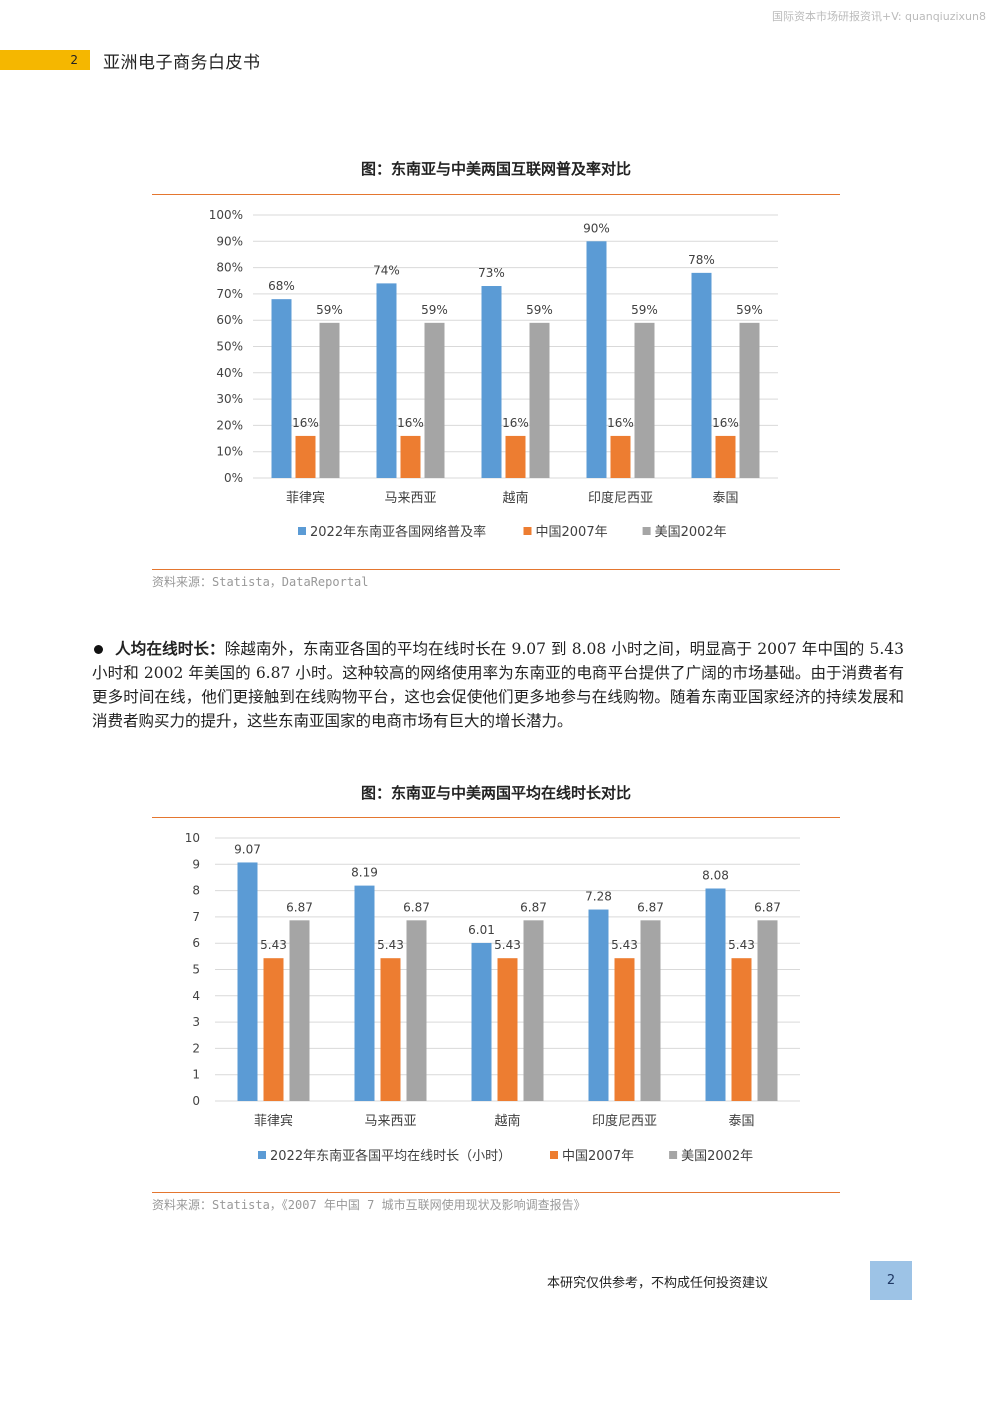 The height and width of the screenshot is (1403, 992). Describe the element at coordinates (496, 817) in the screenshot. I see `figure2-top-rule` at that location.